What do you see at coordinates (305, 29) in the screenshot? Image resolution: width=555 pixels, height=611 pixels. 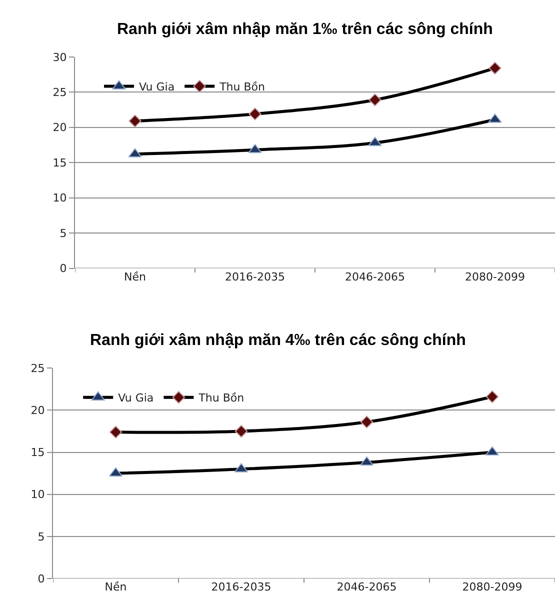 I see `chart-title: Ranh giới xâm nhập măn 1‰ trên các sông chính` at bounding box center [305, 29].